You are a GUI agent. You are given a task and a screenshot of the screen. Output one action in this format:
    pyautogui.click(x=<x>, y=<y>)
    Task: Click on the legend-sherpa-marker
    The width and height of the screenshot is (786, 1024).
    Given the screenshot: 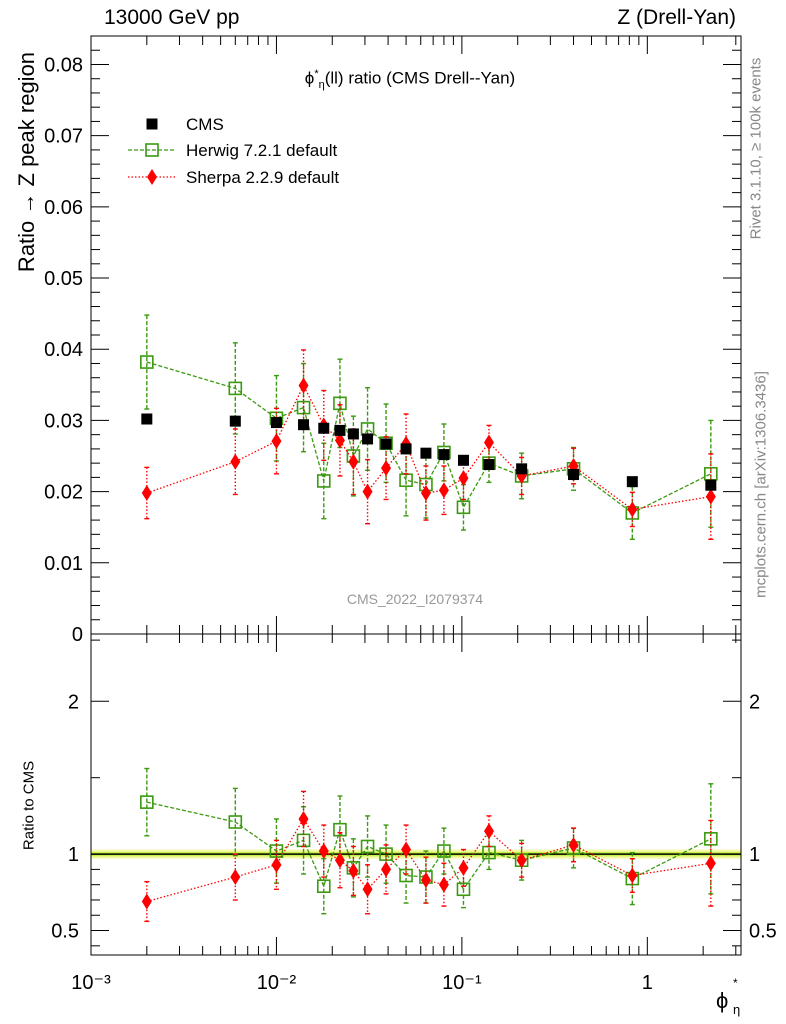 What is the action you would take?
    pyautogui.click(x=152, y=177)
    